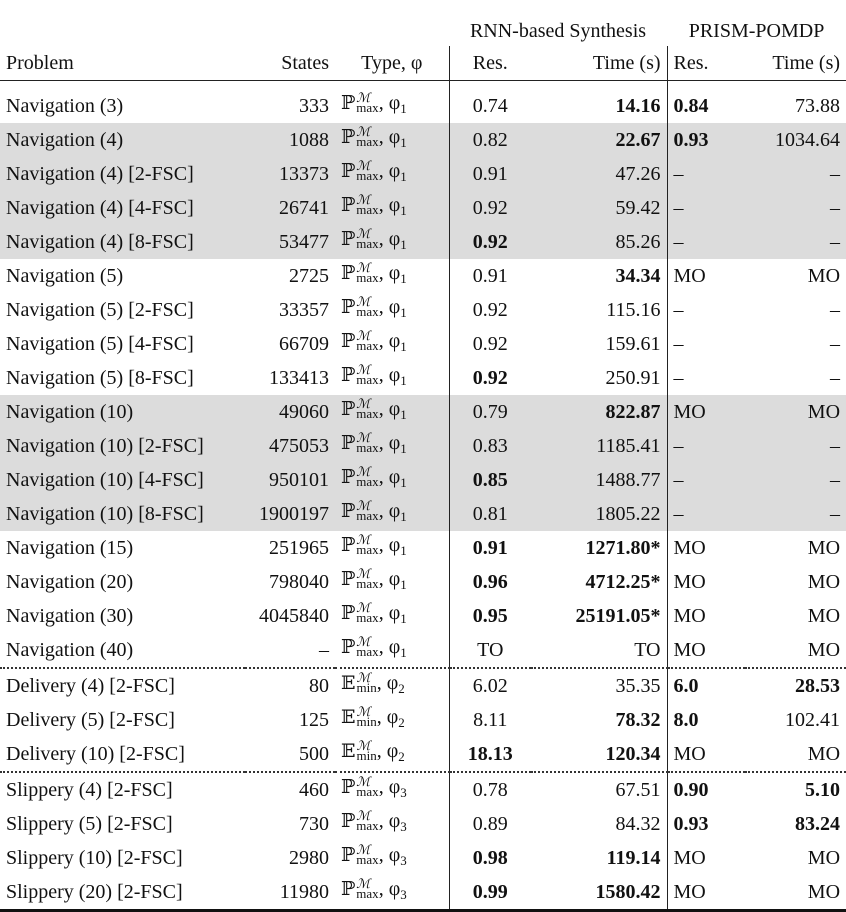 The height and width of the screenshot is (912, 846). Describe the element at coordinates (489, 754) in the screenshot. I see `cell: 18.13` at that location.